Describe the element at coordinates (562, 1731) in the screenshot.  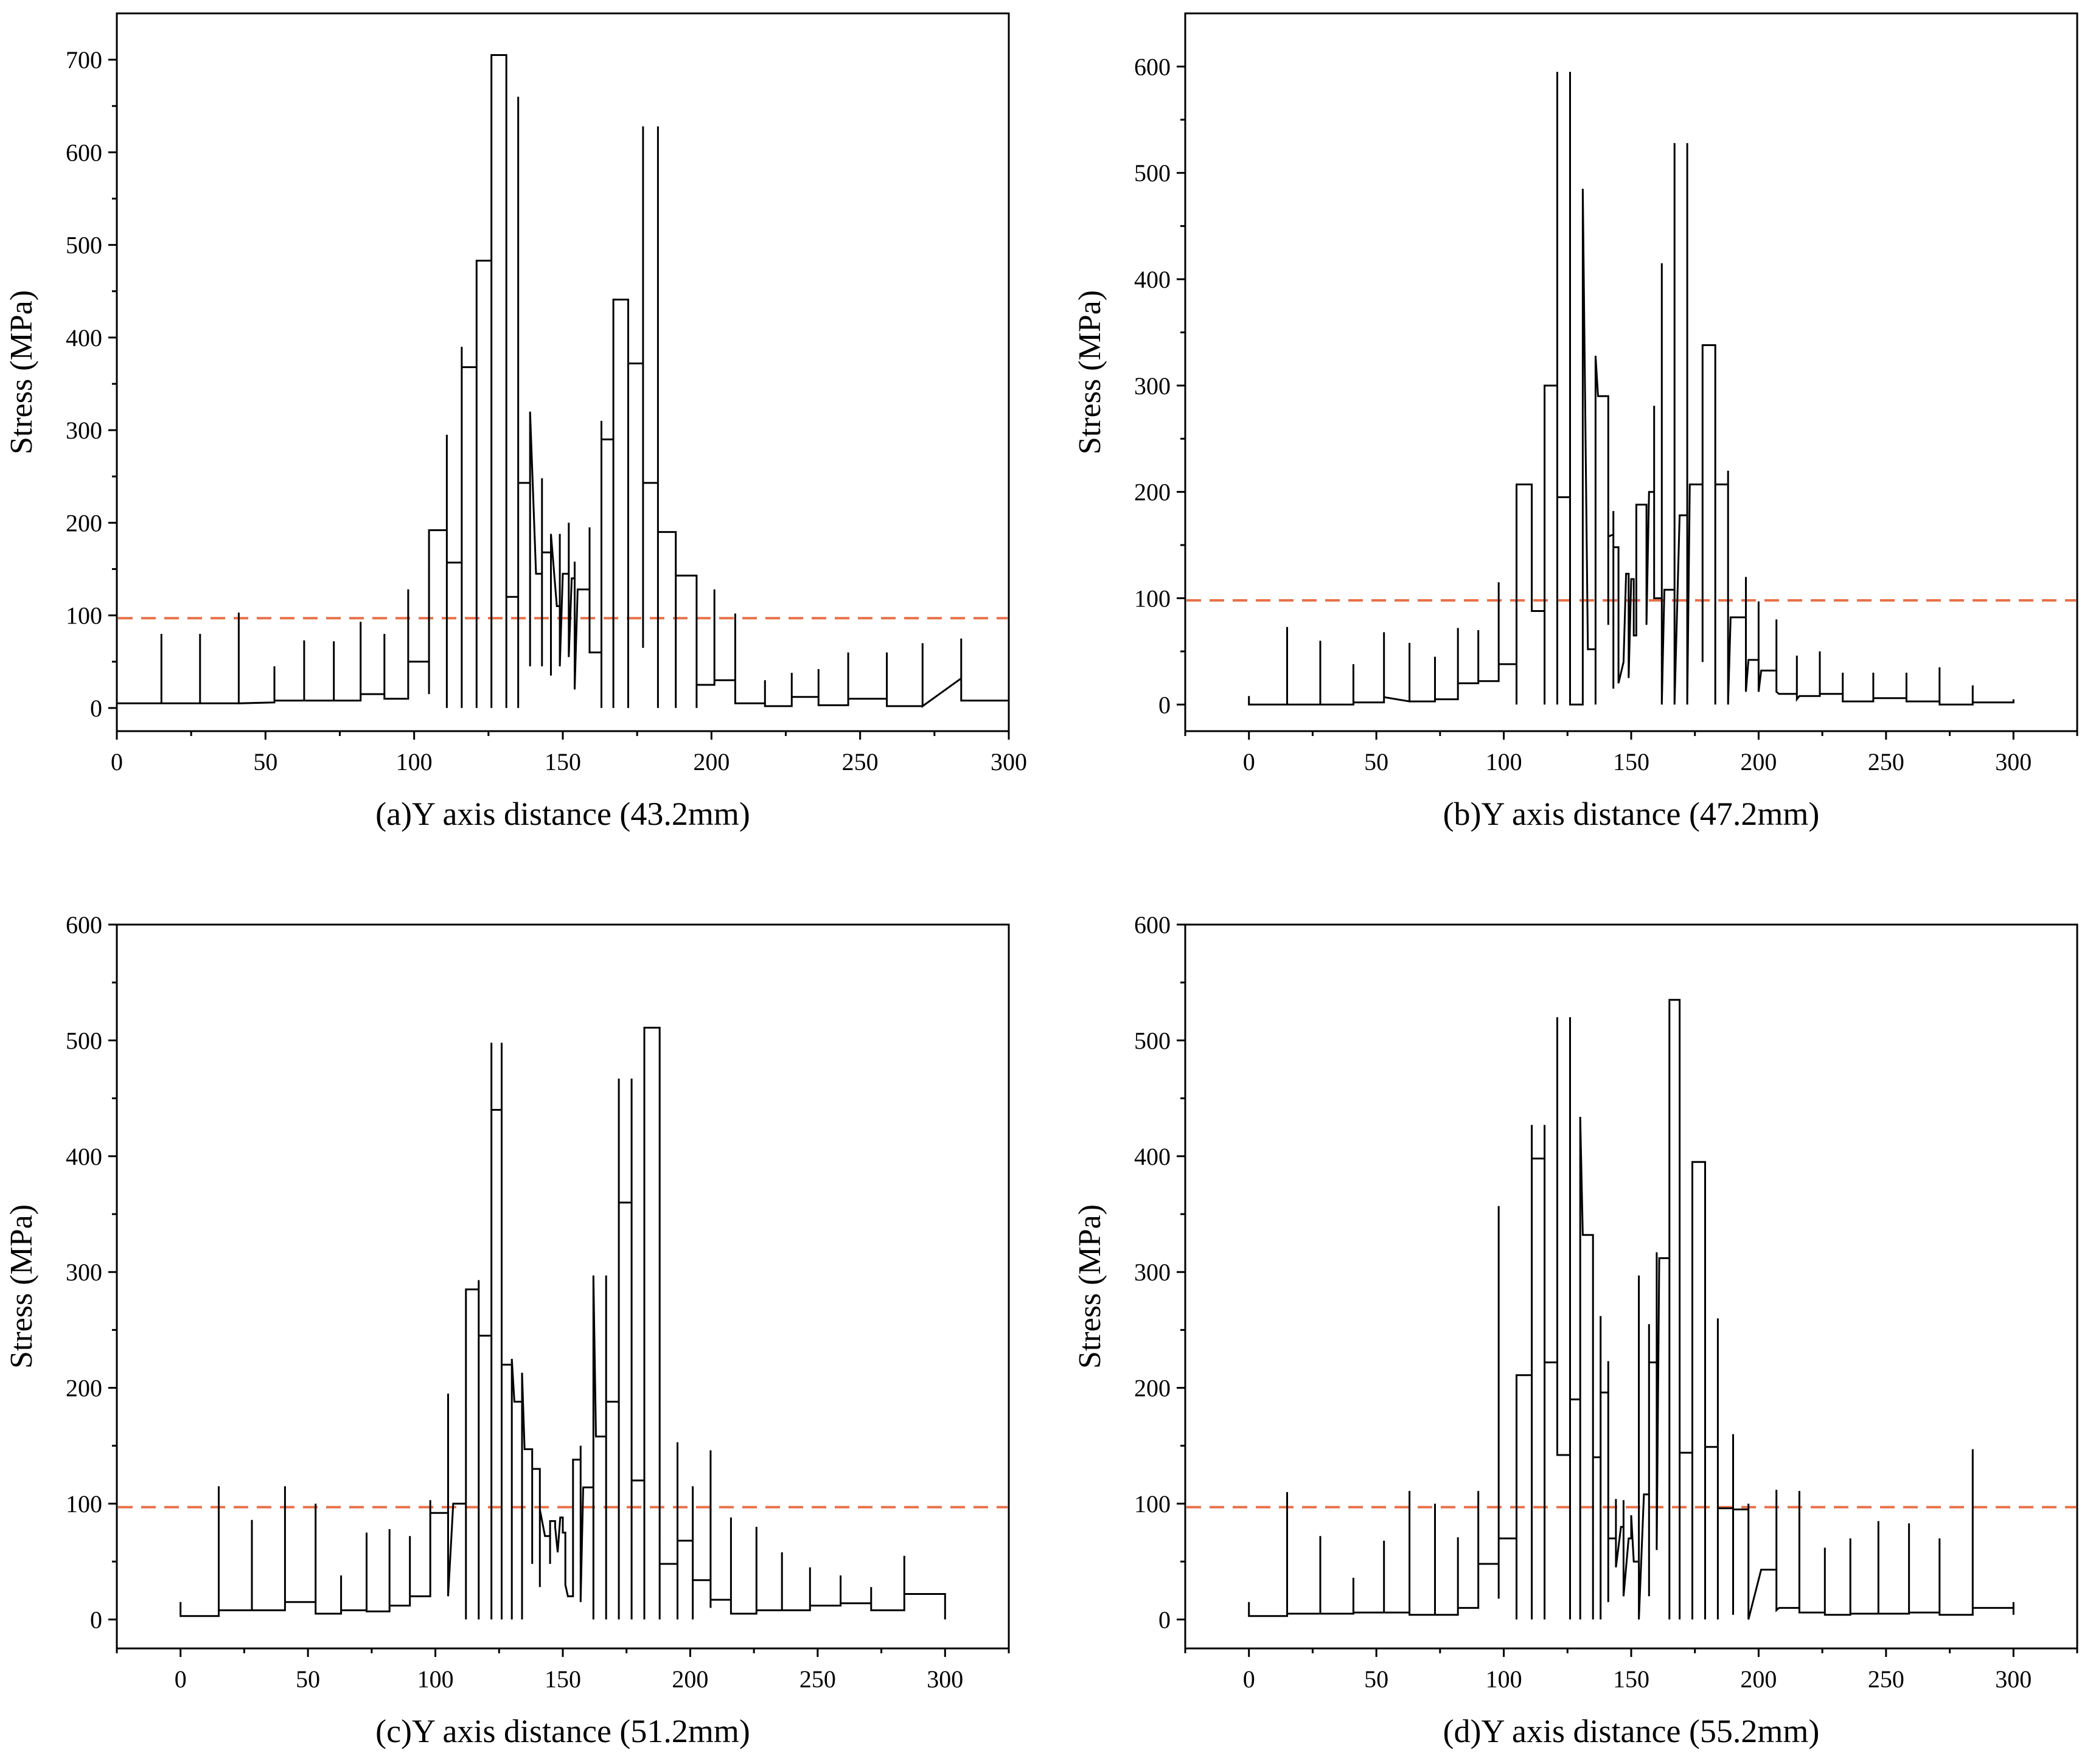
I see `panel-caption: (c)Y axis distance (51.2mm)` at that location.